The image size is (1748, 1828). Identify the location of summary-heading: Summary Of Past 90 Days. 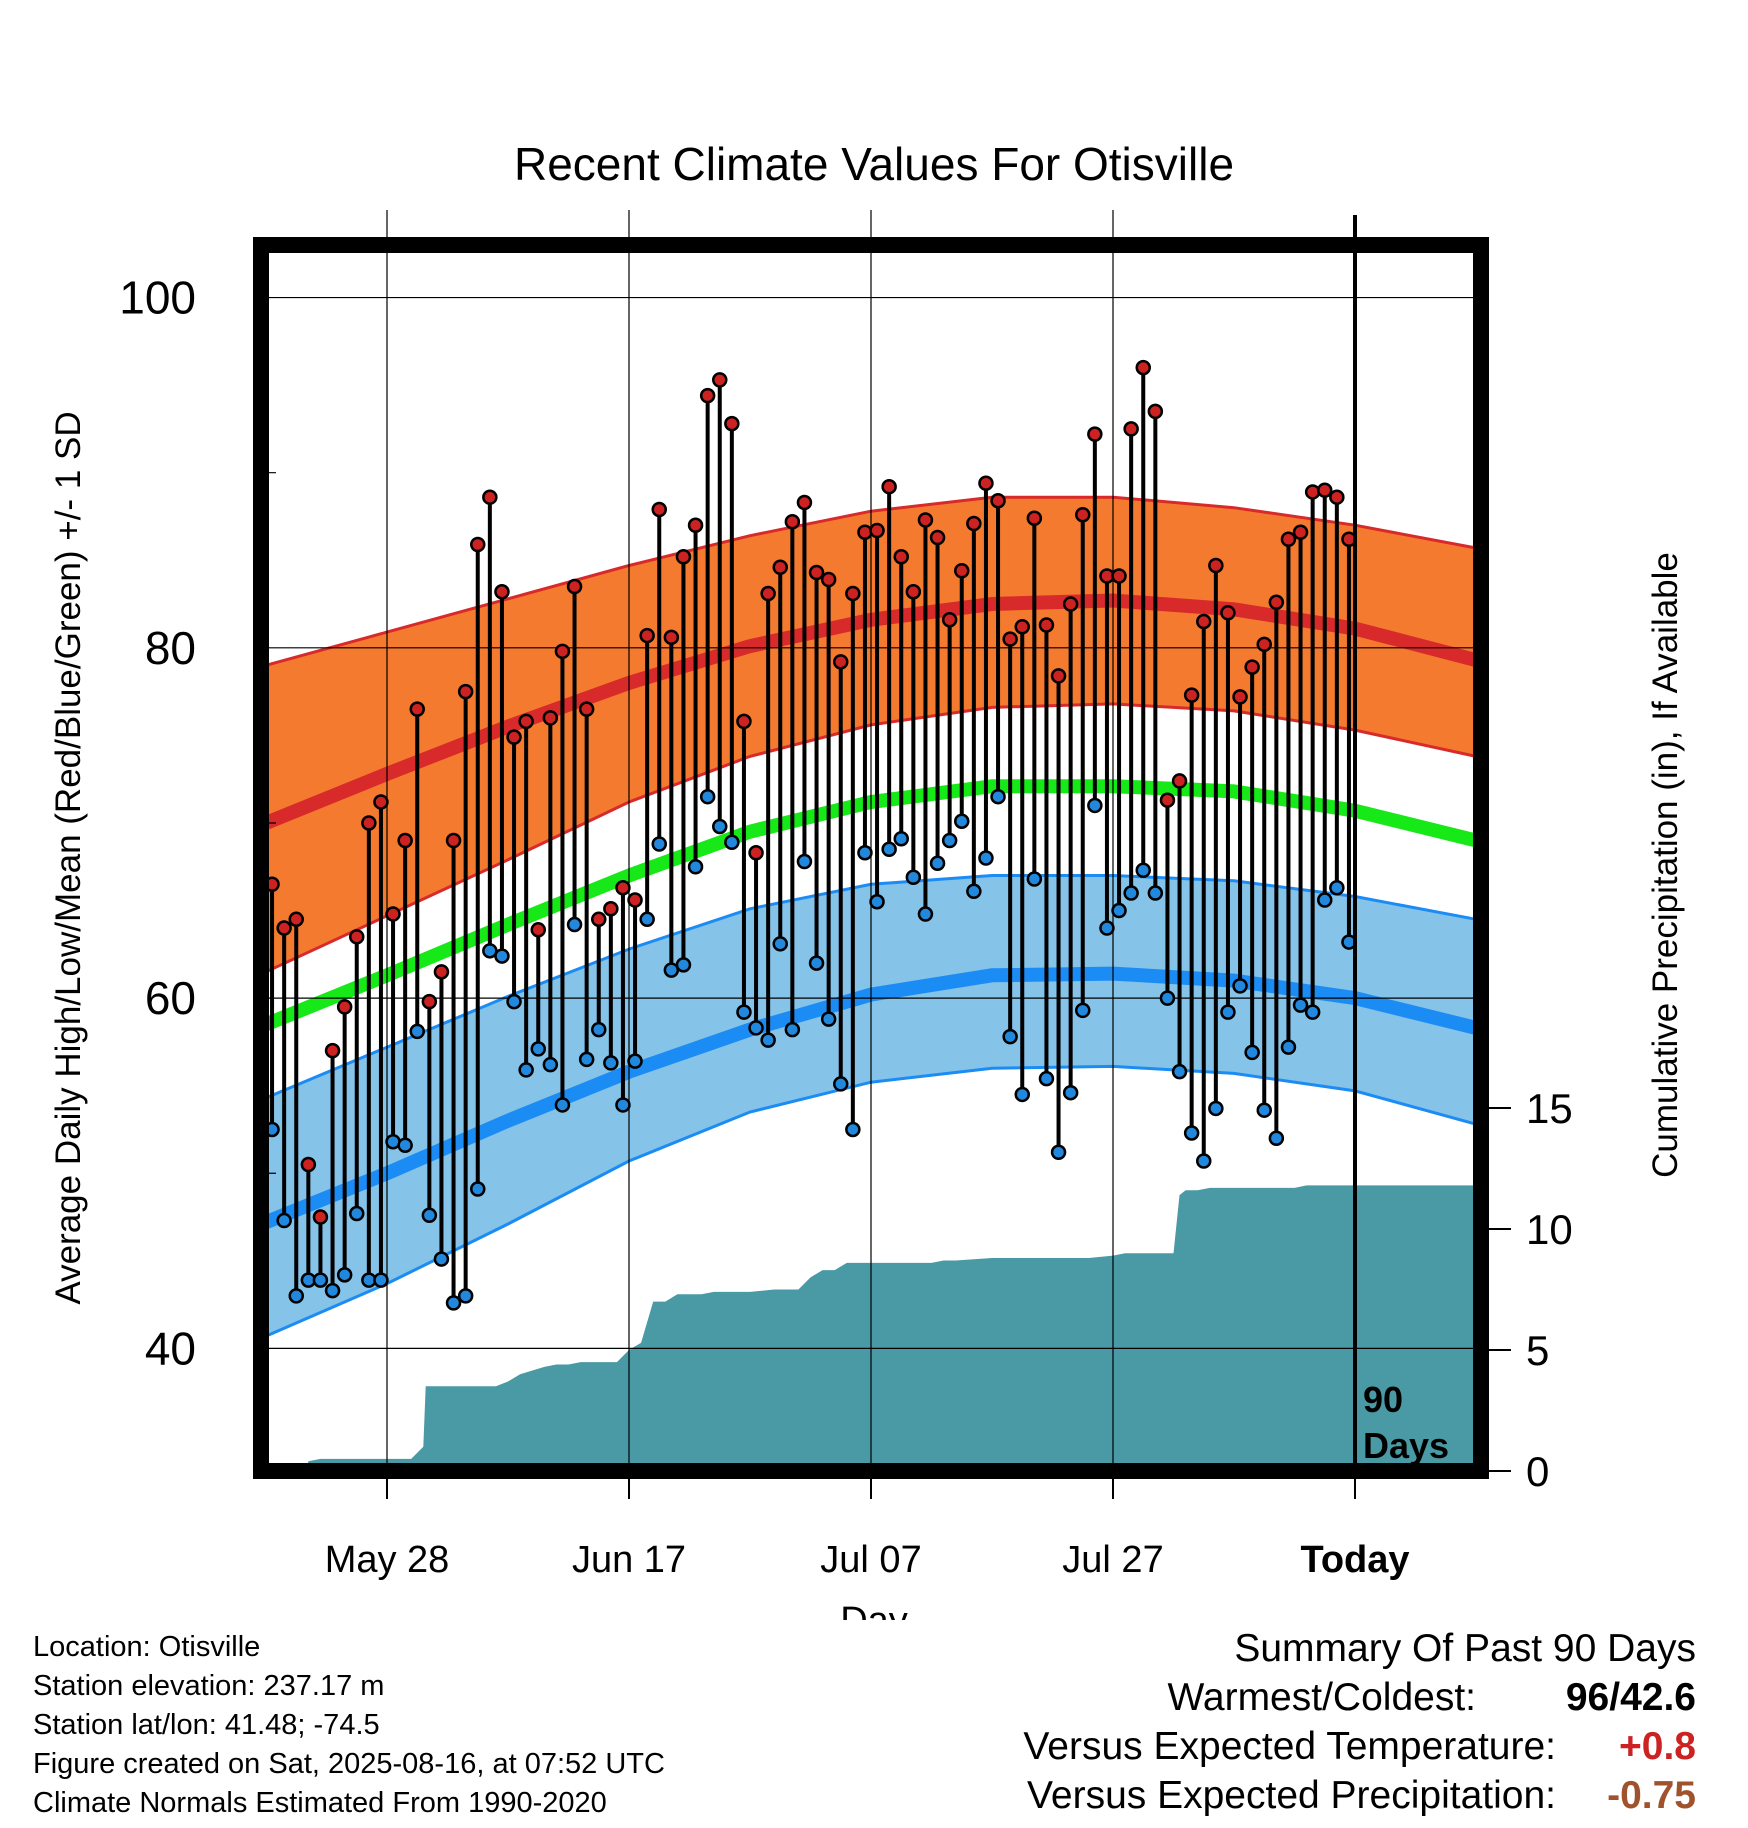
(1465, 1648).